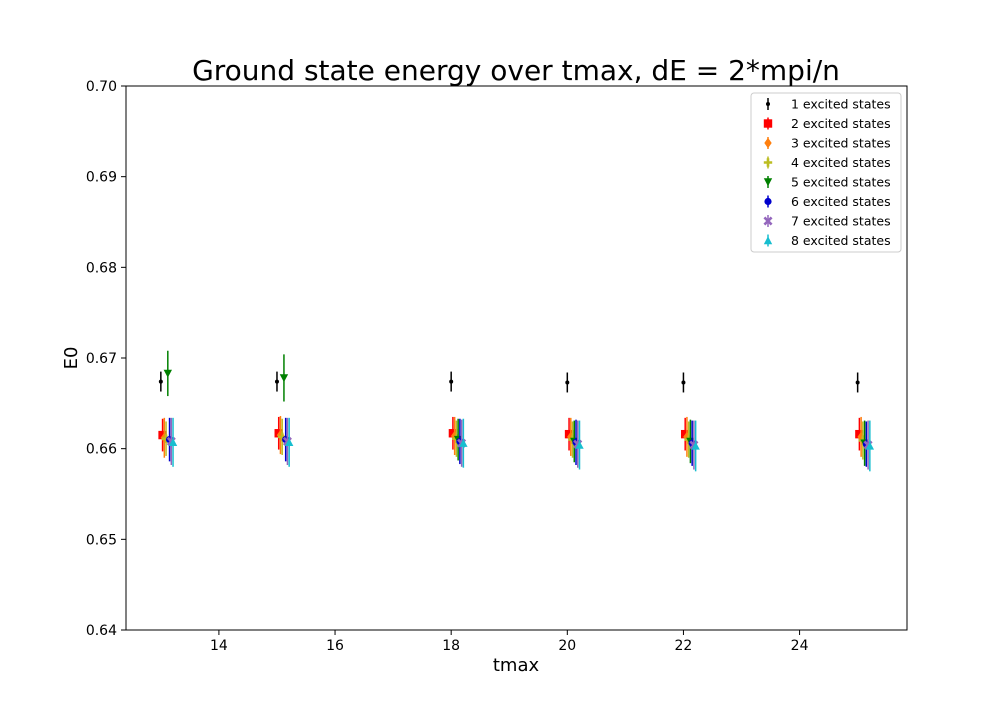 This screenshot has width=1008, height=720. Describe the element at coordinates (800, 646) in the screenshot. I see `x-tick-label: 24` at that location.